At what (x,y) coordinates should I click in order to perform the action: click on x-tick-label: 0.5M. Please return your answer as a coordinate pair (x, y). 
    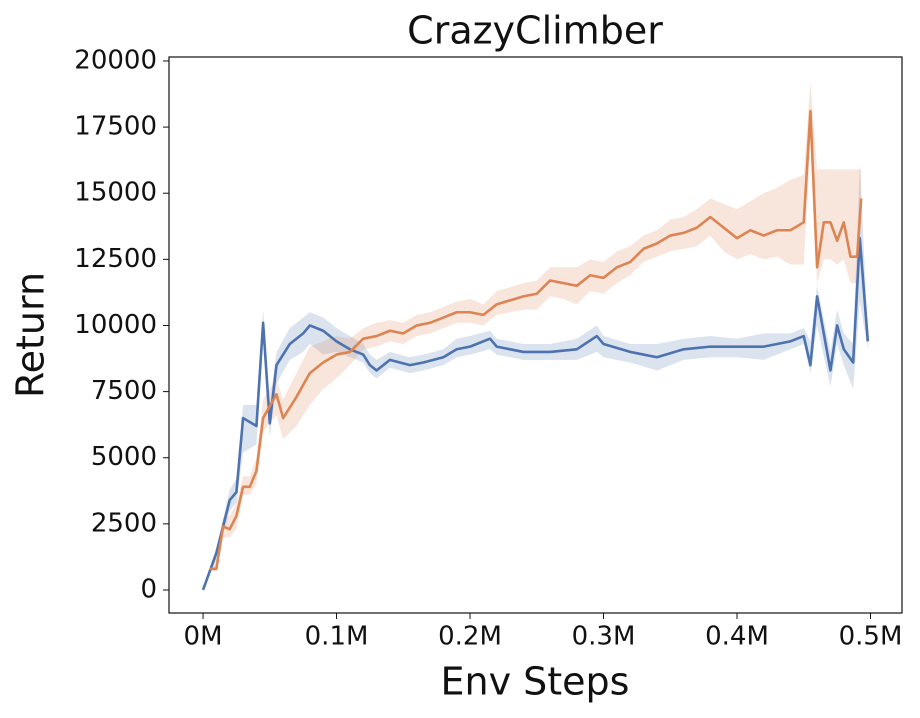
    Looking at the image, I should click on (871, 637).